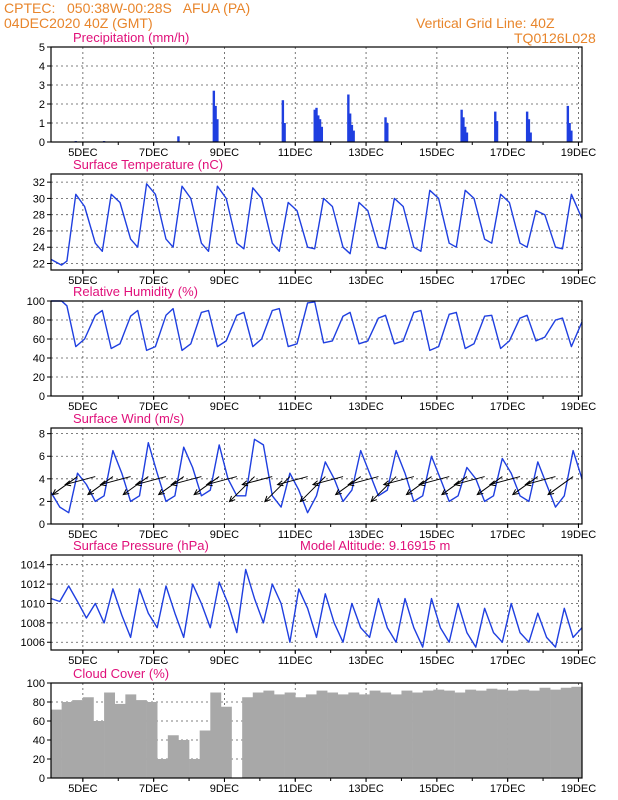 The width and height of the screenshot is (618, 800). Describe the element at coordinates (135, 291) in the screenshot. I see `rh-title: Relative Humidity (%)` at that location.